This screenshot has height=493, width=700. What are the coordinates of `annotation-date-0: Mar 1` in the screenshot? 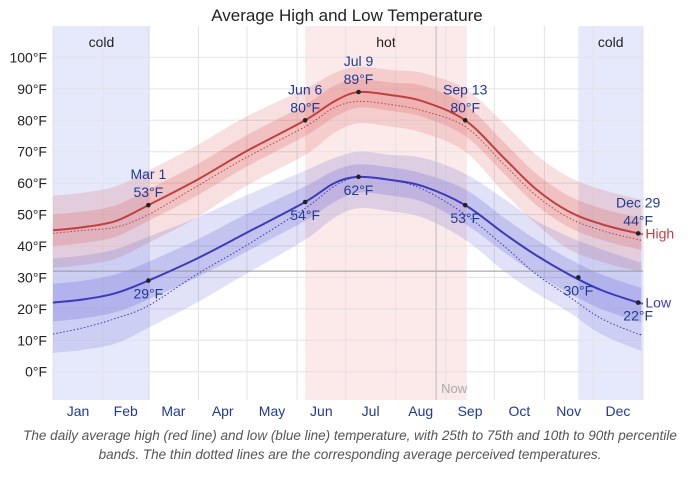 It's located at (148, 174).